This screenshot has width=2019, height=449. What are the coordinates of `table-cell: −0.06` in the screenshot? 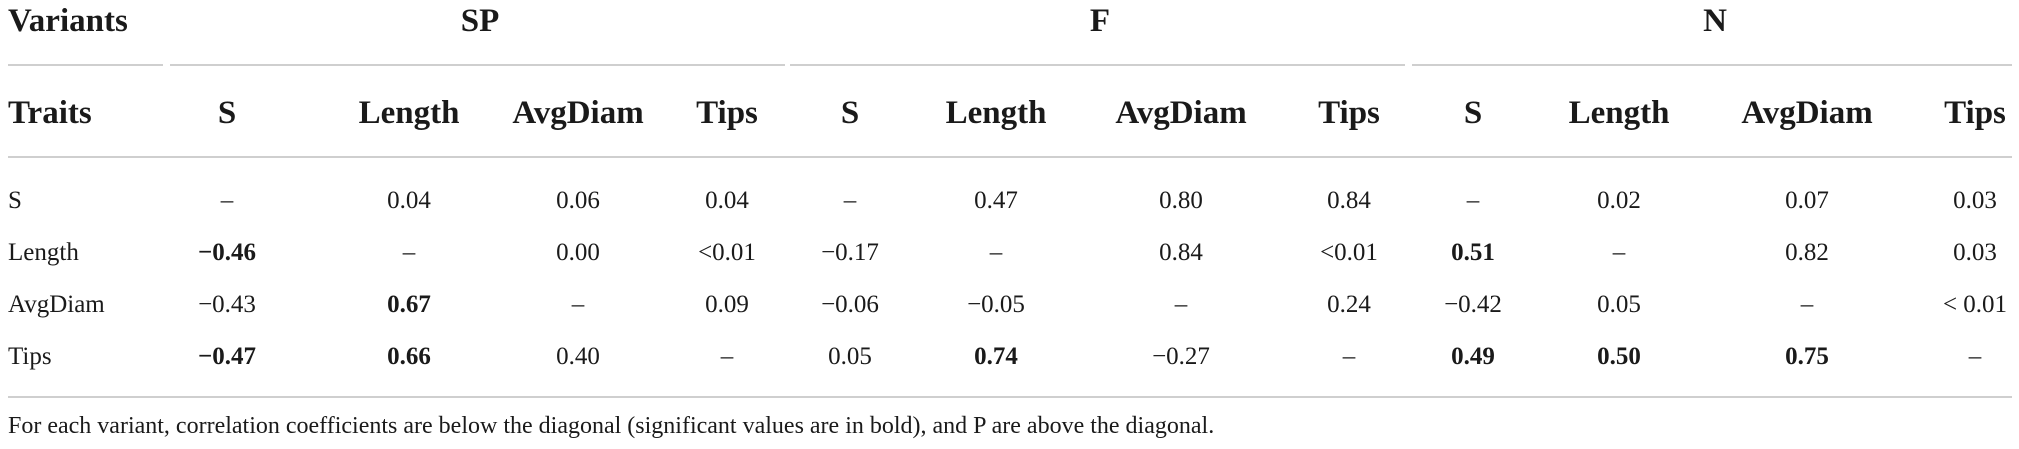 It's located at (850, 304).